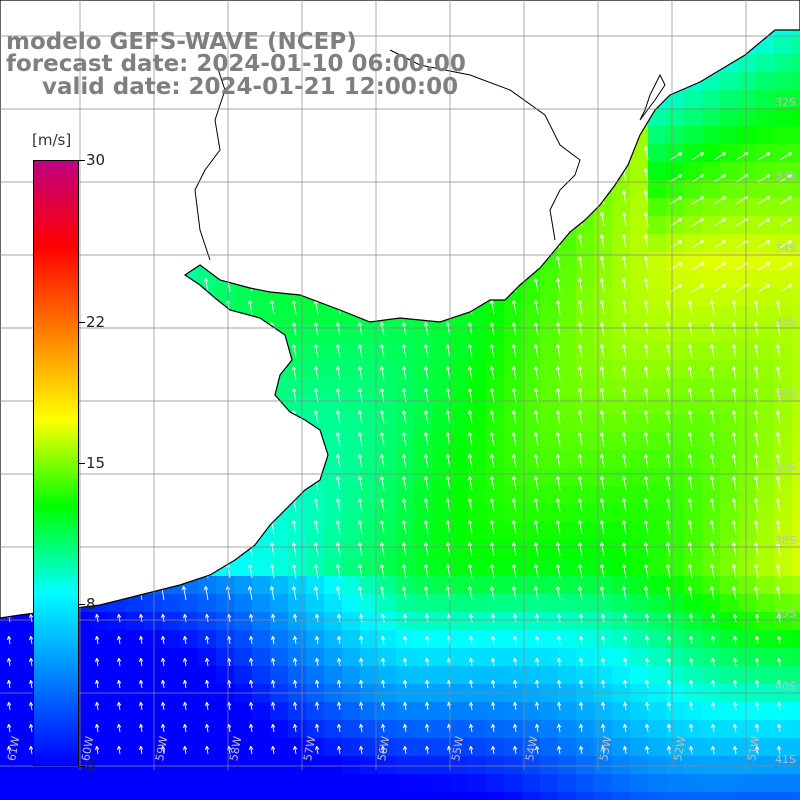 The image size is (800, 800). I want to click on lagoa-mirim, so click(652, 97).